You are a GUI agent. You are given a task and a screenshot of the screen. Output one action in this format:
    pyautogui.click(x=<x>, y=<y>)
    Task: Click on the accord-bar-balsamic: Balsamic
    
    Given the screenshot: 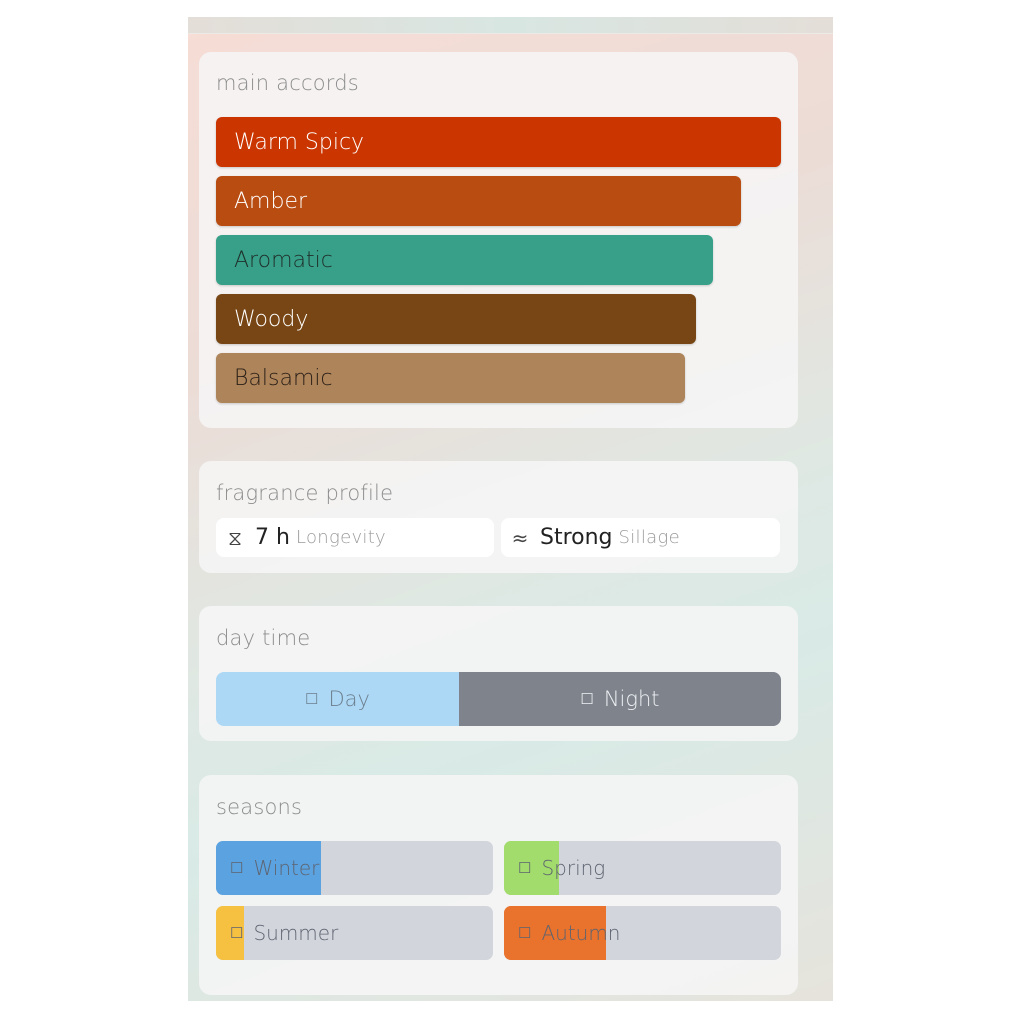 What is the action you would take?
    pyautogui.click(x=450, y=378)
    